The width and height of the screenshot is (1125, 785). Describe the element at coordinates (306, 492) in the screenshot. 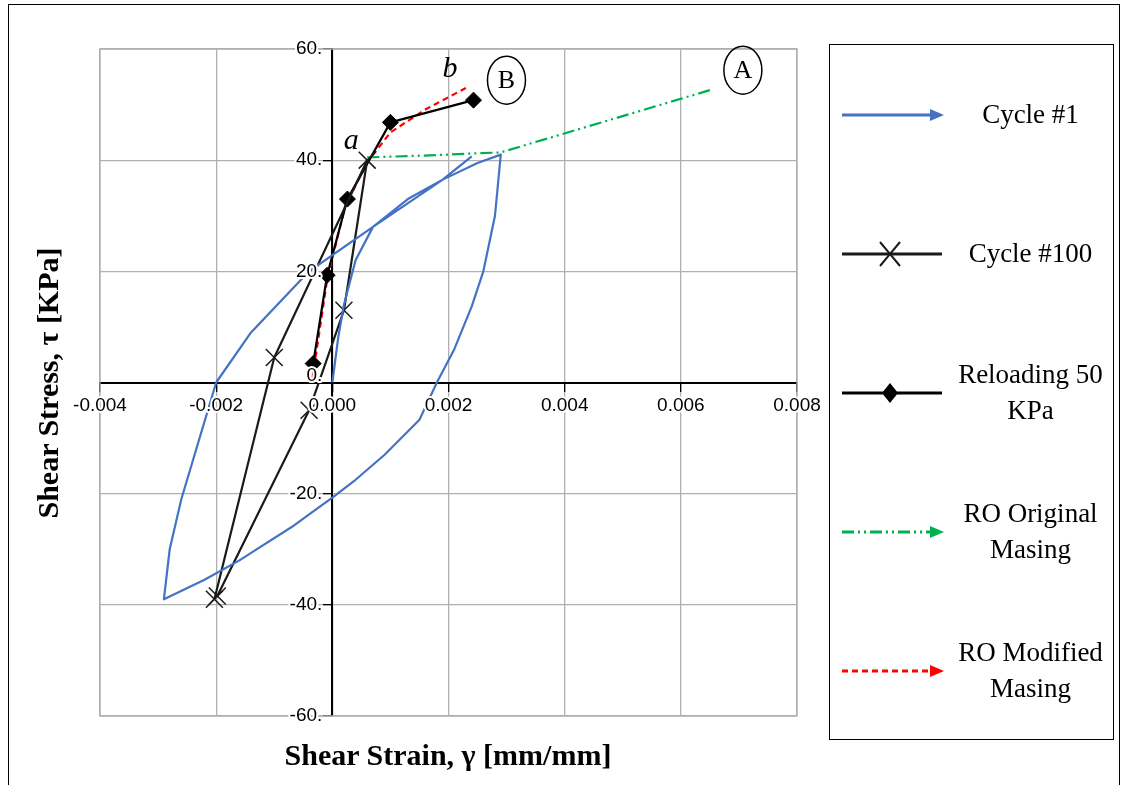

I see `y-tick-label: -20.` at that location.